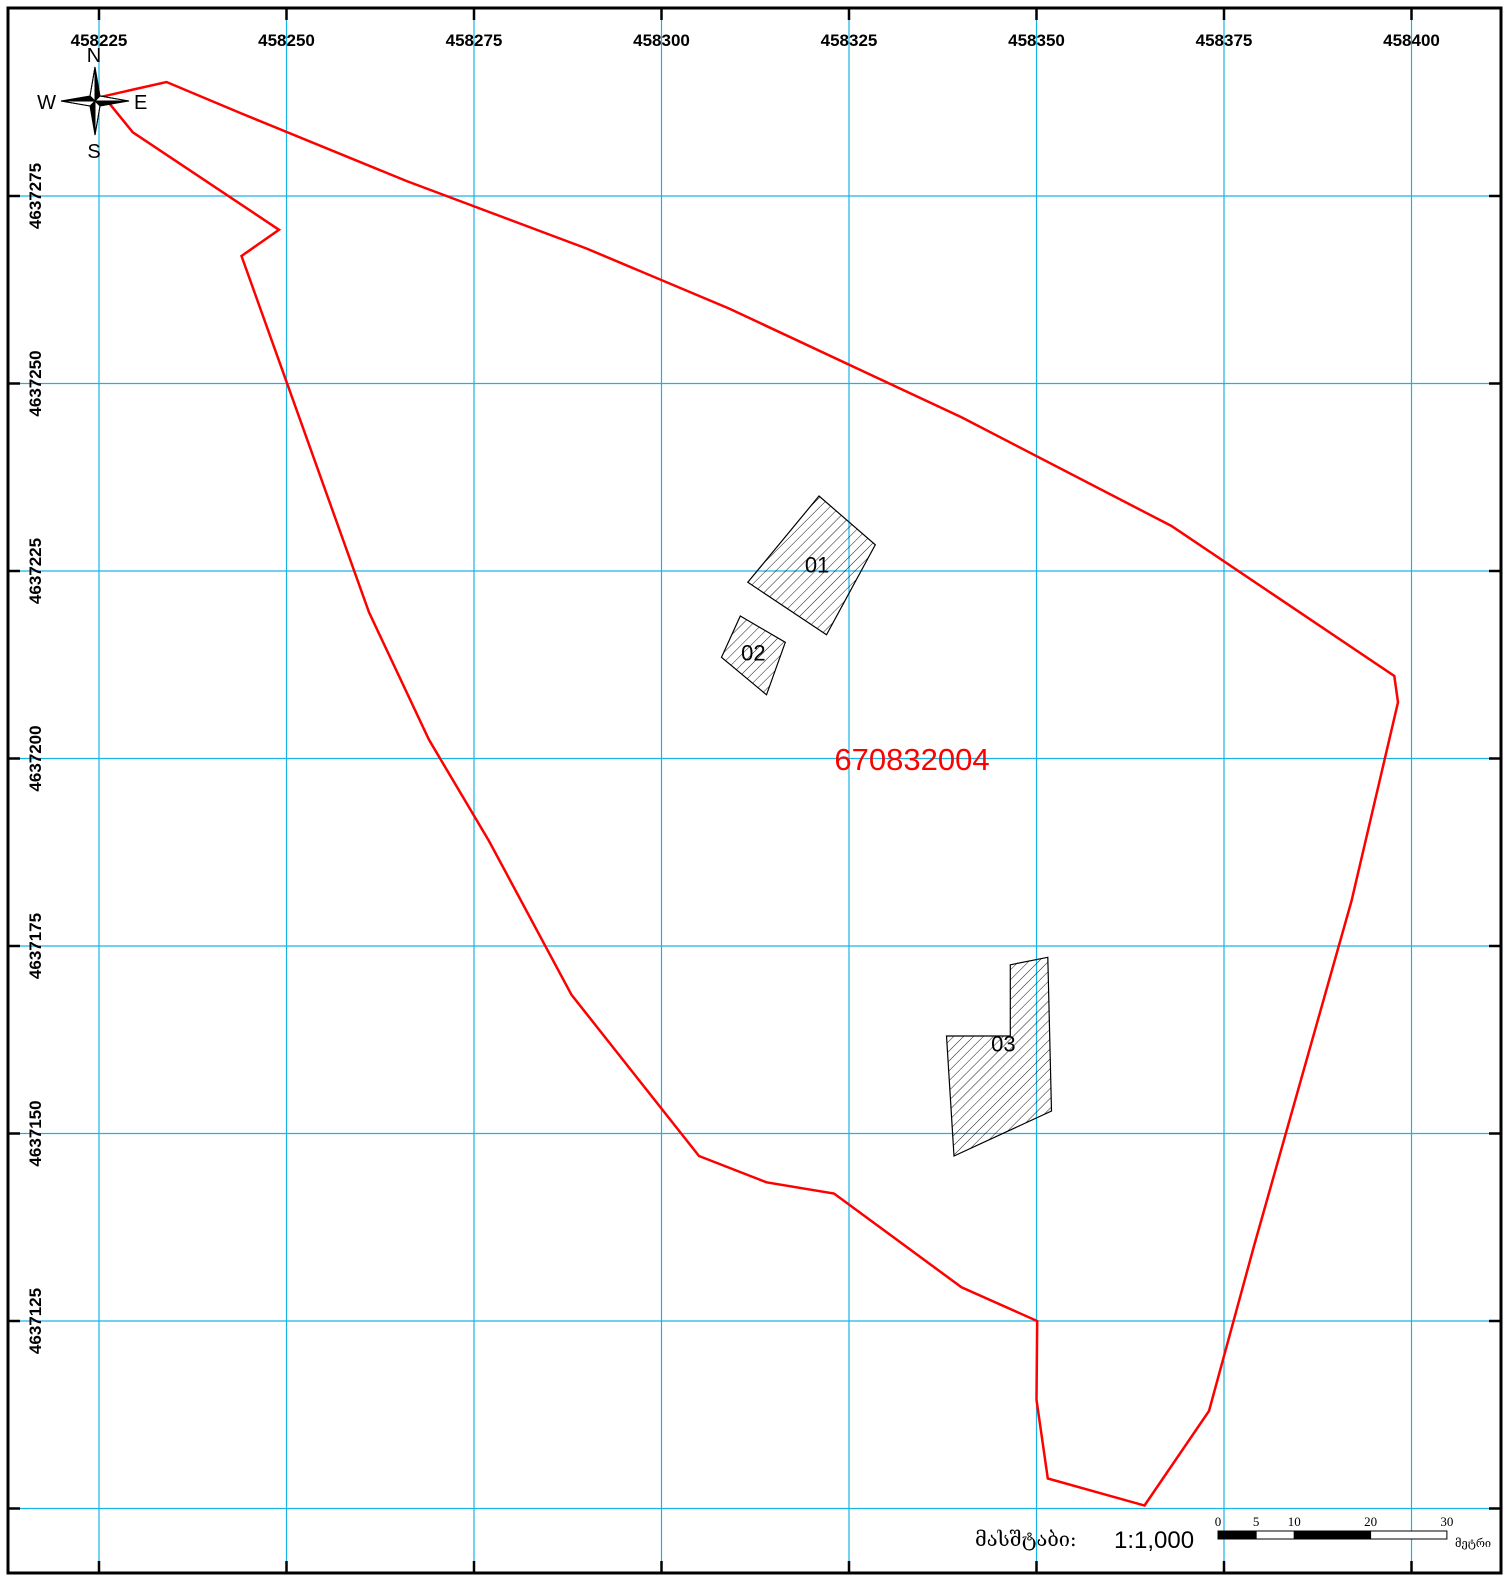 The height and width of the screenshot is (1581, 1509). What do you see at coordinates (94, 56) in the screenshot?
I see `compass-north: N` at bounding box center [94, 56].